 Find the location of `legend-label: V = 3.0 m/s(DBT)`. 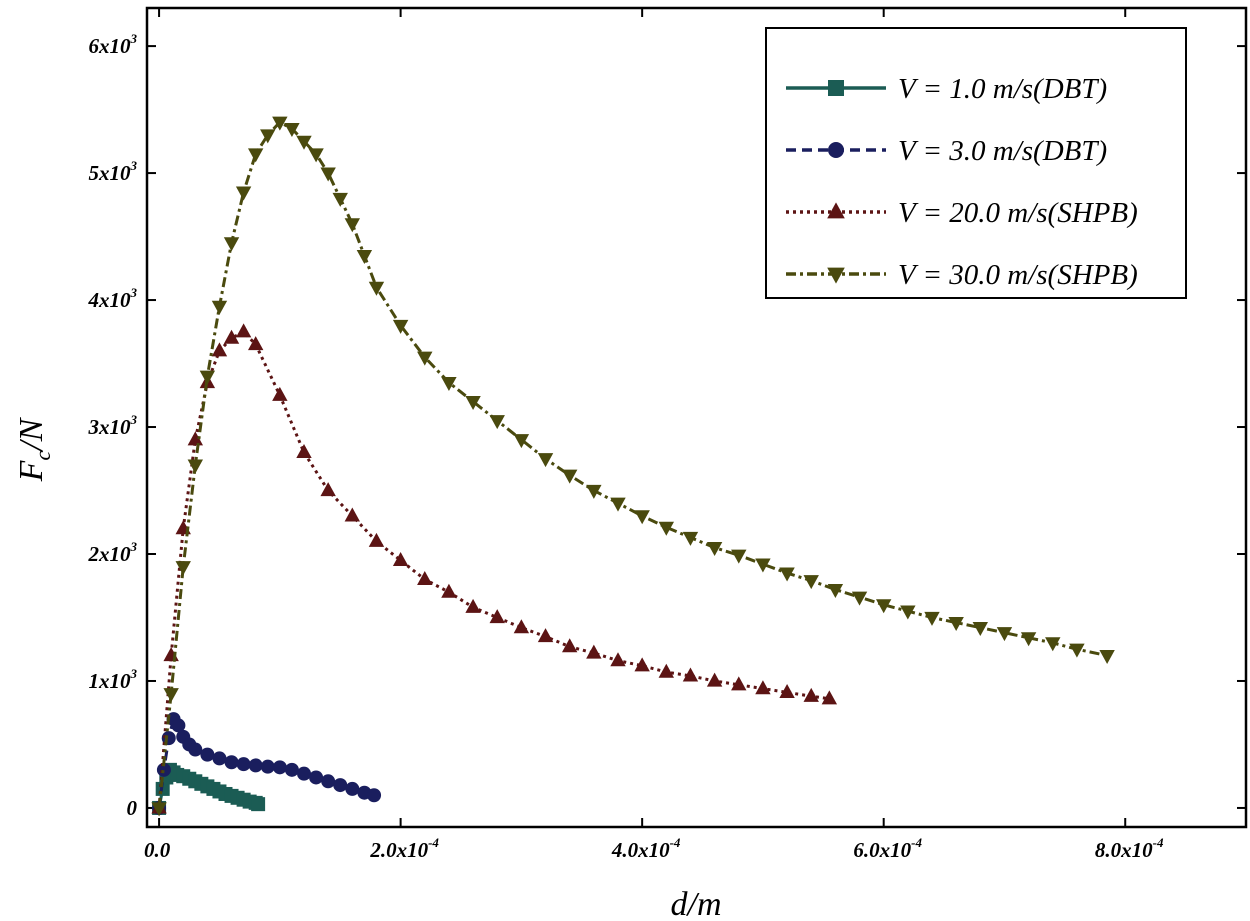

legend-label: V = 3.0 m/s(DBT) is located at coordinates (1002, 151).